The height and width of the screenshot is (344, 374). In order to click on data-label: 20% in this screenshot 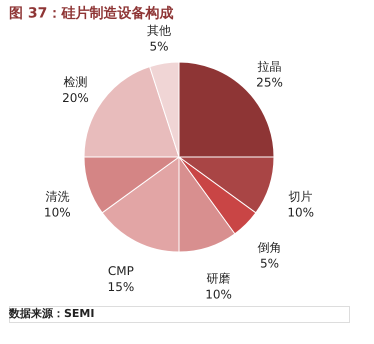, I will do `click(75, 97)`.